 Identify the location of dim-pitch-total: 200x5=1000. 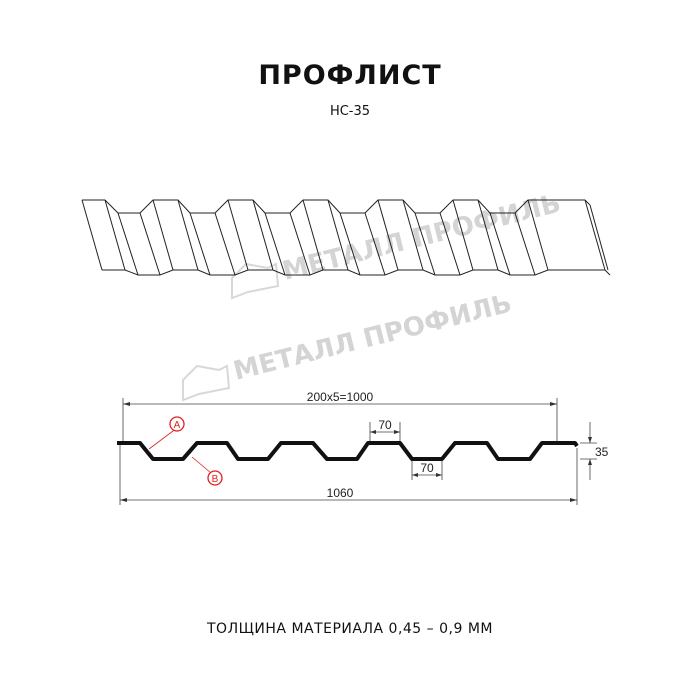
(340, 397).